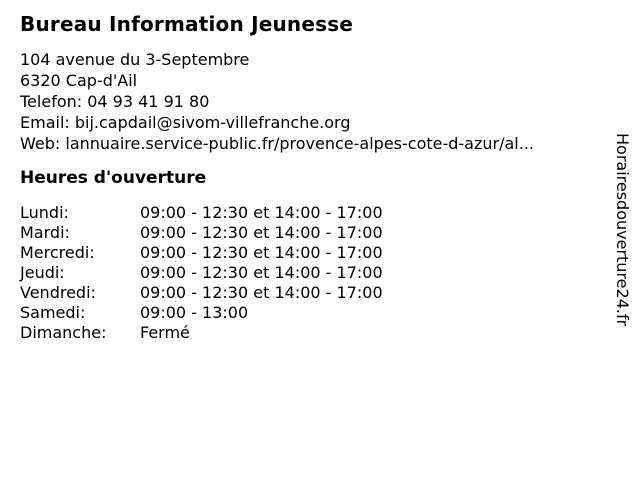 The width and height of the screenshot is (640, 480). What do you see at coordinates (45, 122) in the screenshot?
I see `email-label: Email:` at bounding box center [45, 122].